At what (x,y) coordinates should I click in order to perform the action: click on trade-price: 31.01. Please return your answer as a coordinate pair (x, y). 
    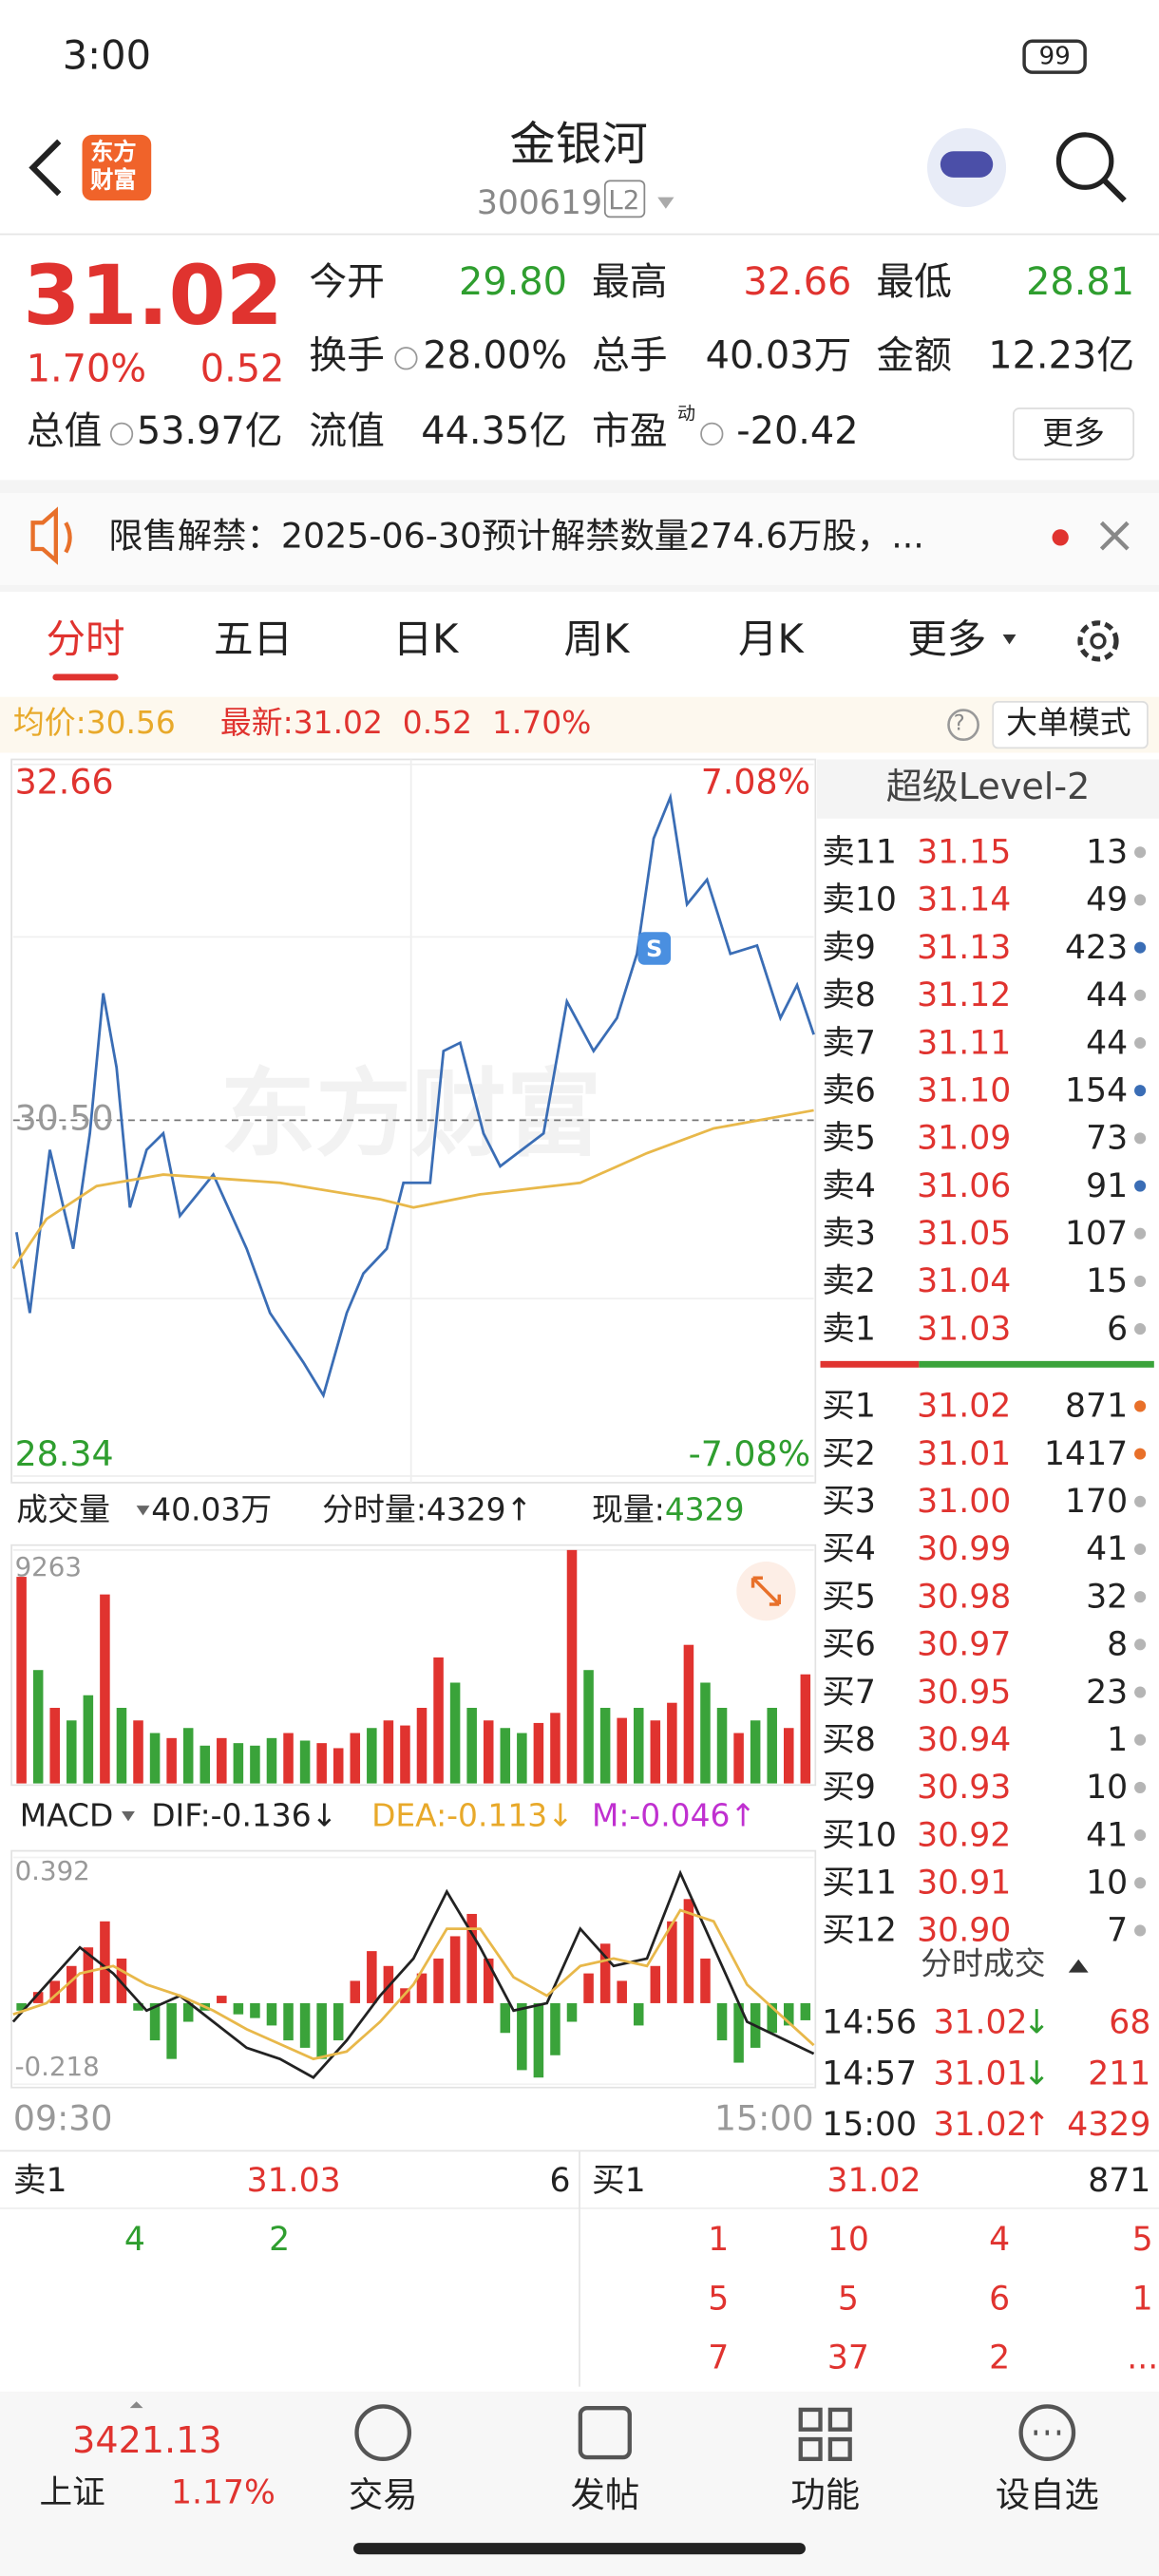
    Looking at the image, I should click on (980, 2073).